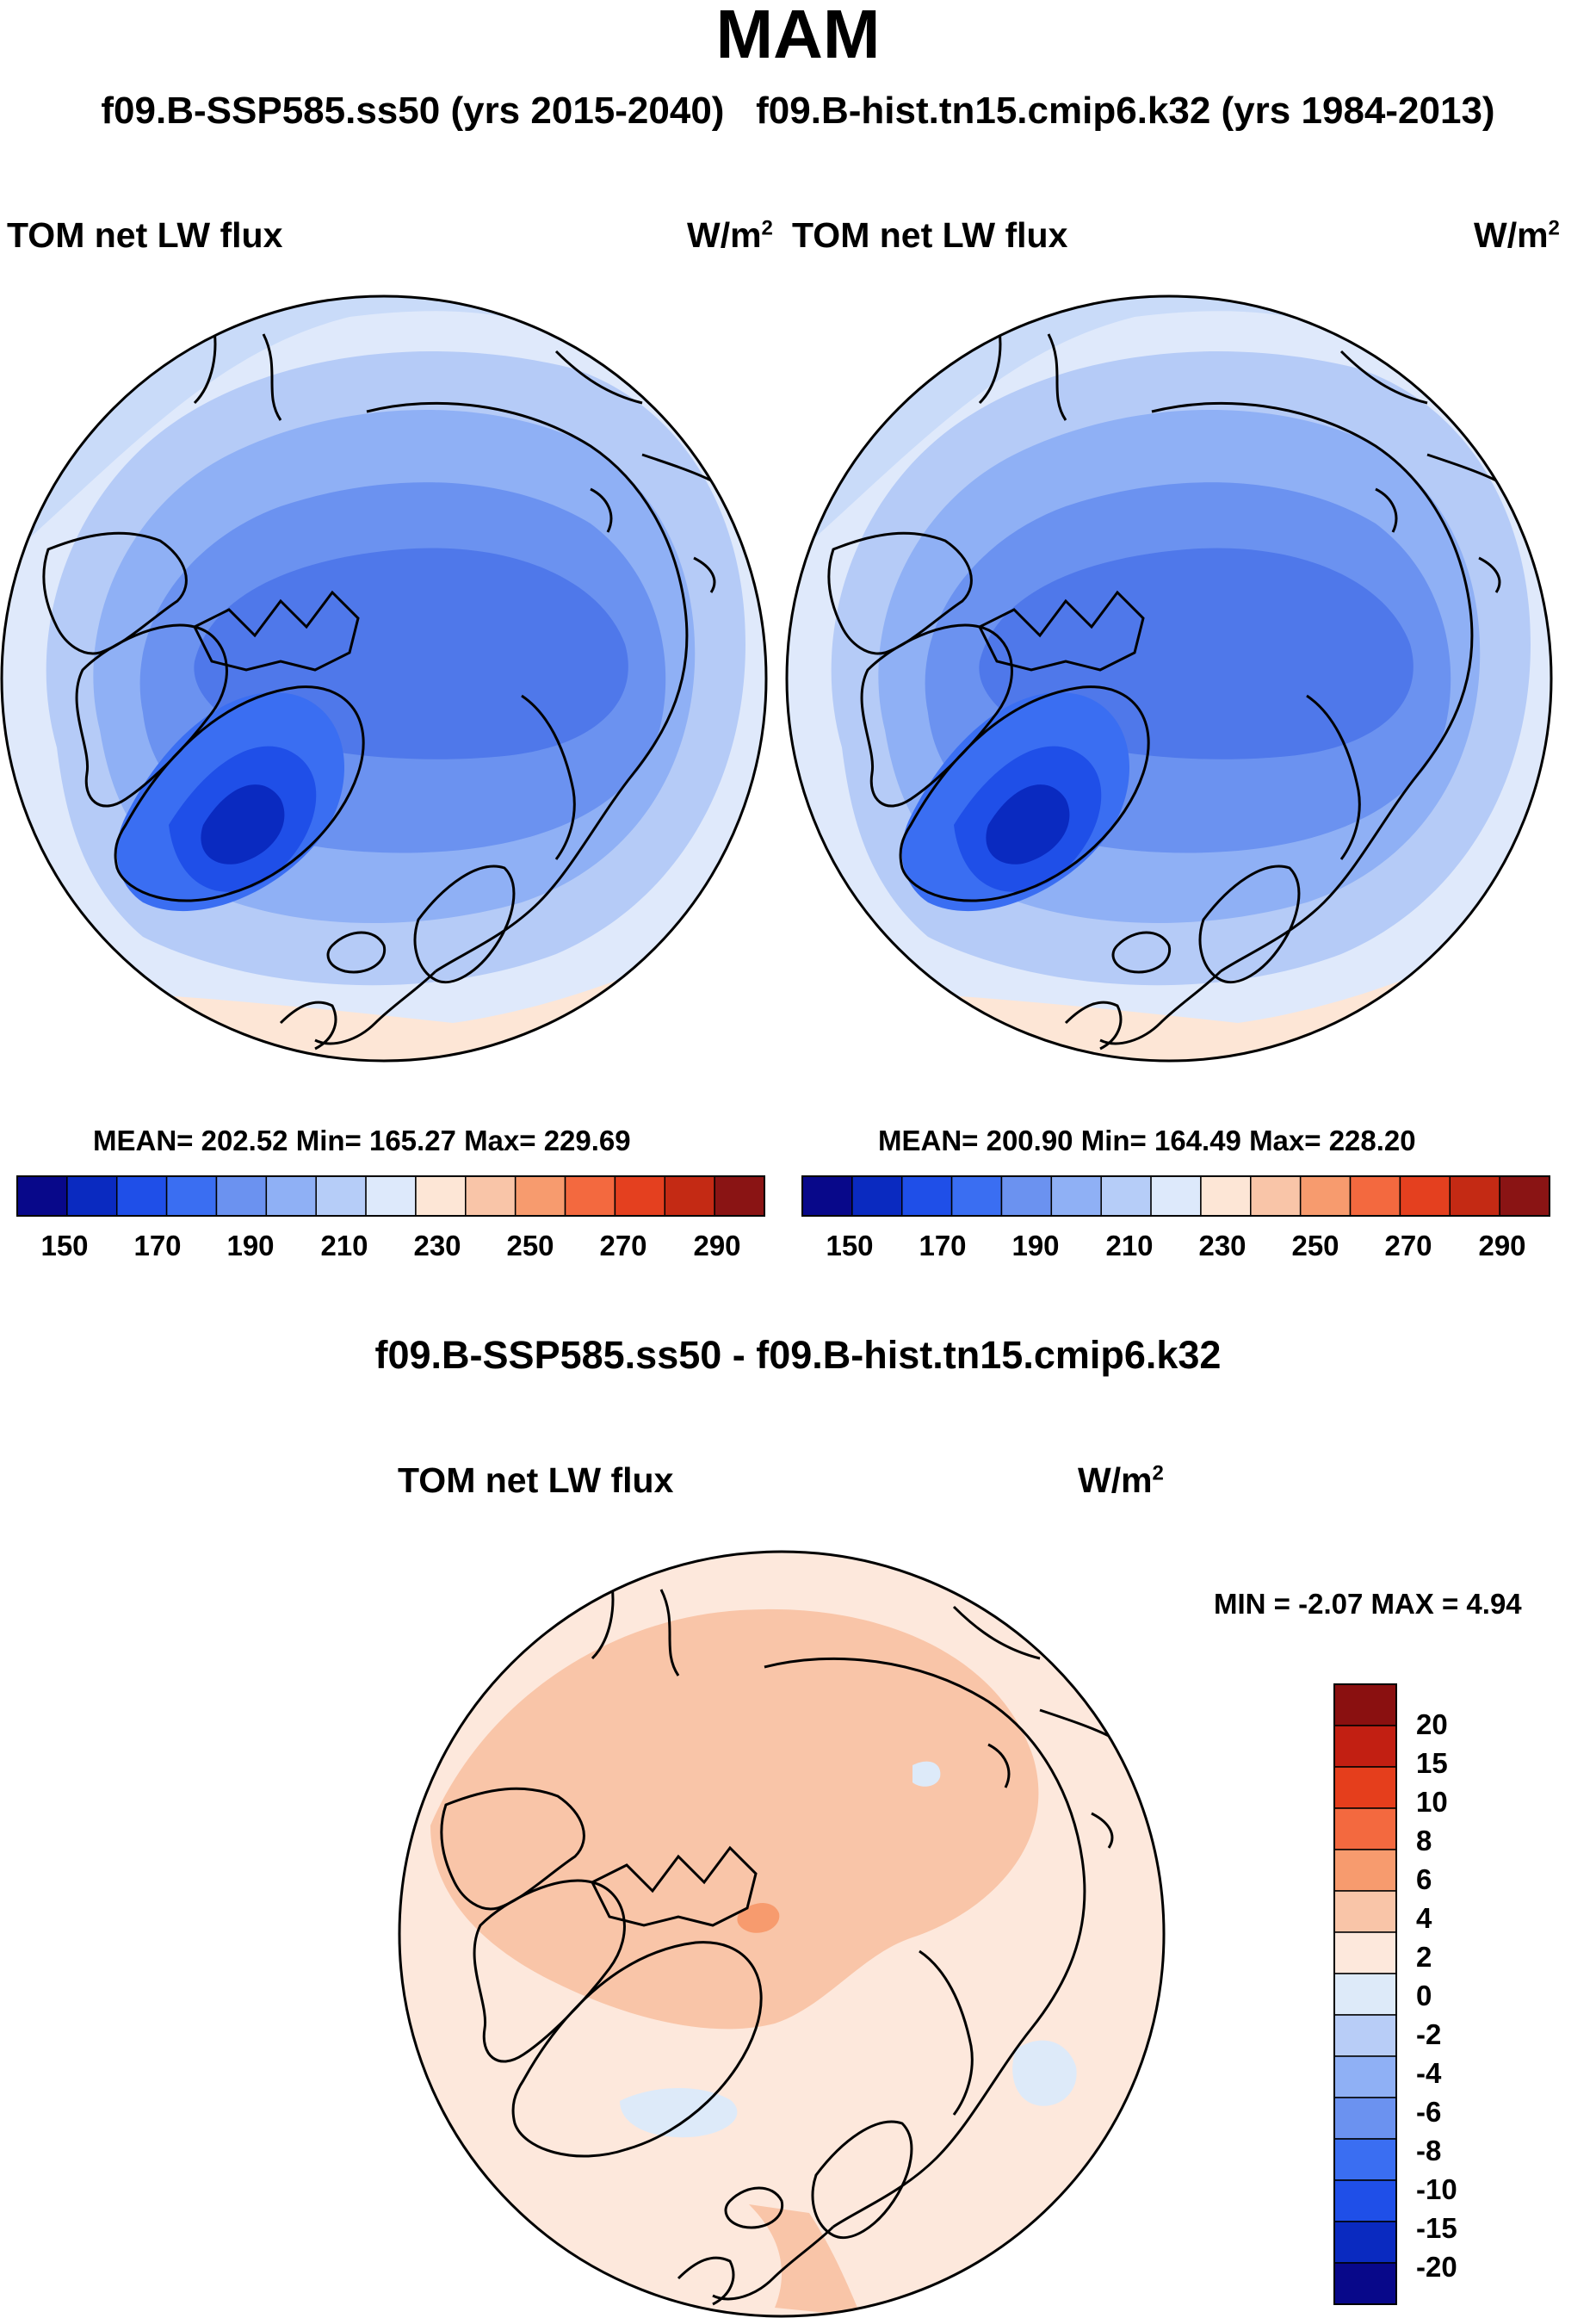 The height and width of the screenshot is (2318, 1596). I want to click on cbar2-tick: 290, so click(1502, 1245).